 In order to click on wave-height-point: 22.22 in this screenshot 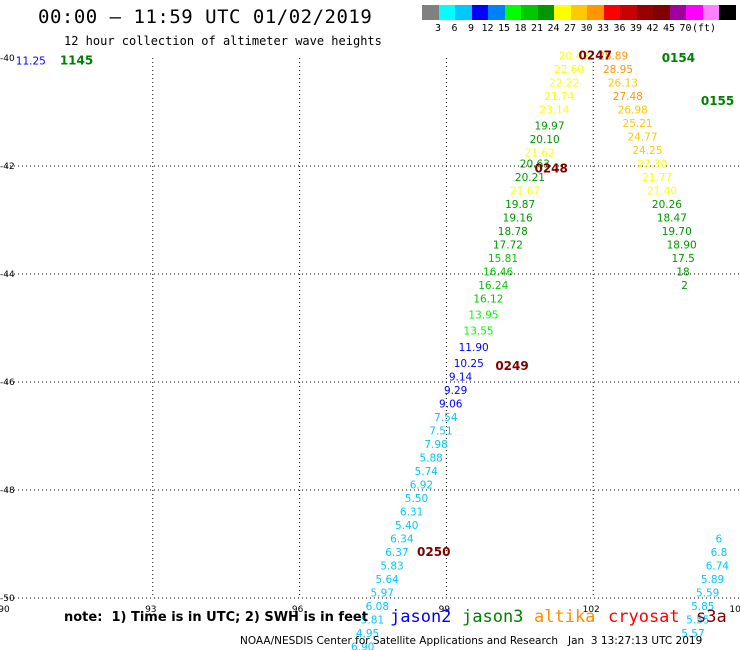, I will do `click(564, 83)`.